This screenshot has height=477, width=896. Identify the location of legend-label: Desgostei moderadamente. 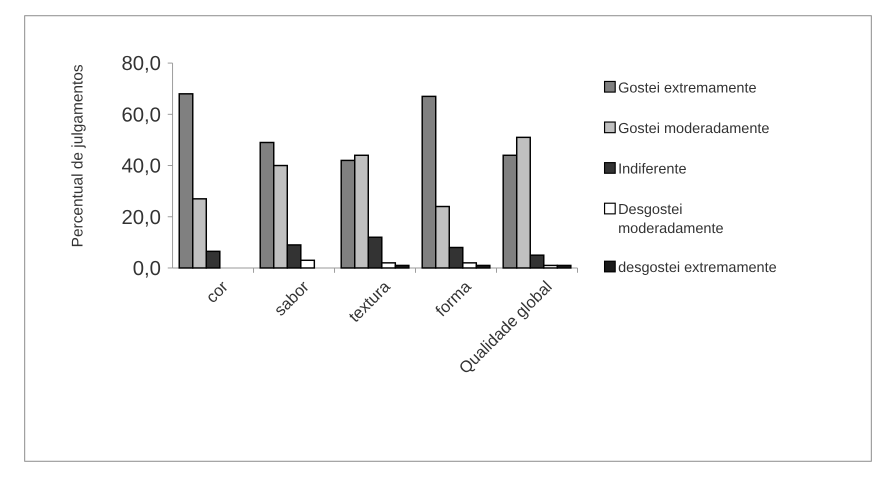
(671, 219).